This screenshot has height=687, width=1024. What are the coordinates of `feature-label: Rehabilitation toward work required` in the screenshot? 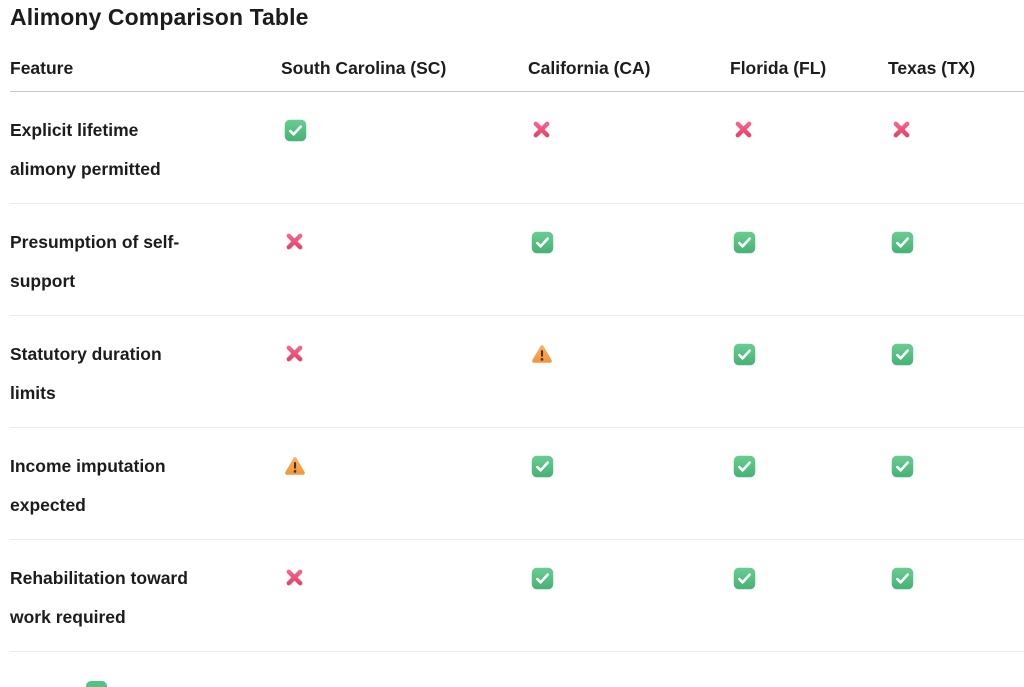 It's located at (99, 597).